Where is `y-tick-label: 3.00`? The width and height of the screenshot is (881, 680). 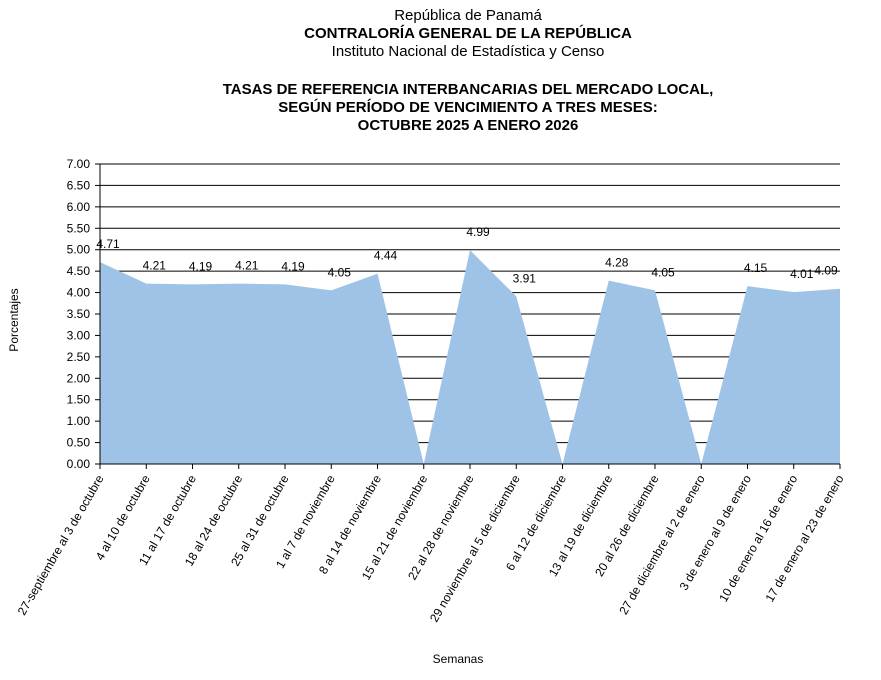 y-tick-label: 3.00 is located at coordinates (79, 335).